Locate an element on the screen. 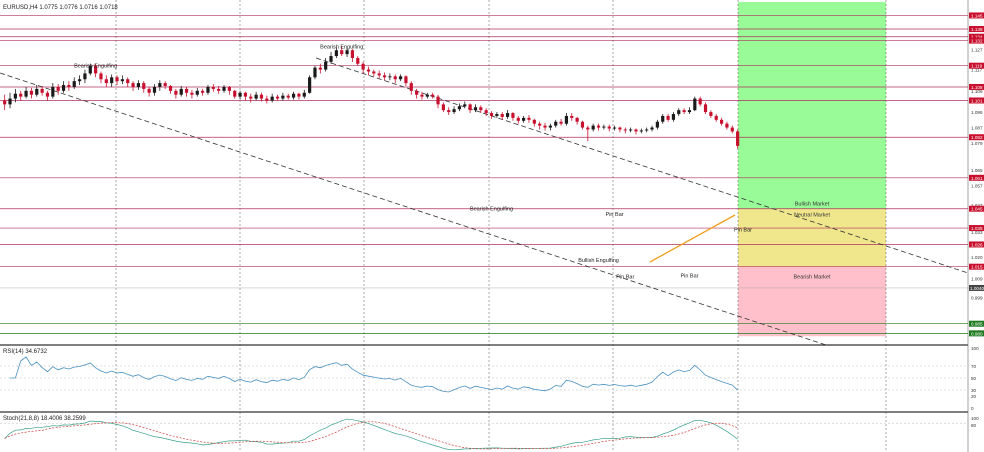 This screenshot has width=984, height=452. target-price-label: 0.980 is located at coordinates (977, 333).